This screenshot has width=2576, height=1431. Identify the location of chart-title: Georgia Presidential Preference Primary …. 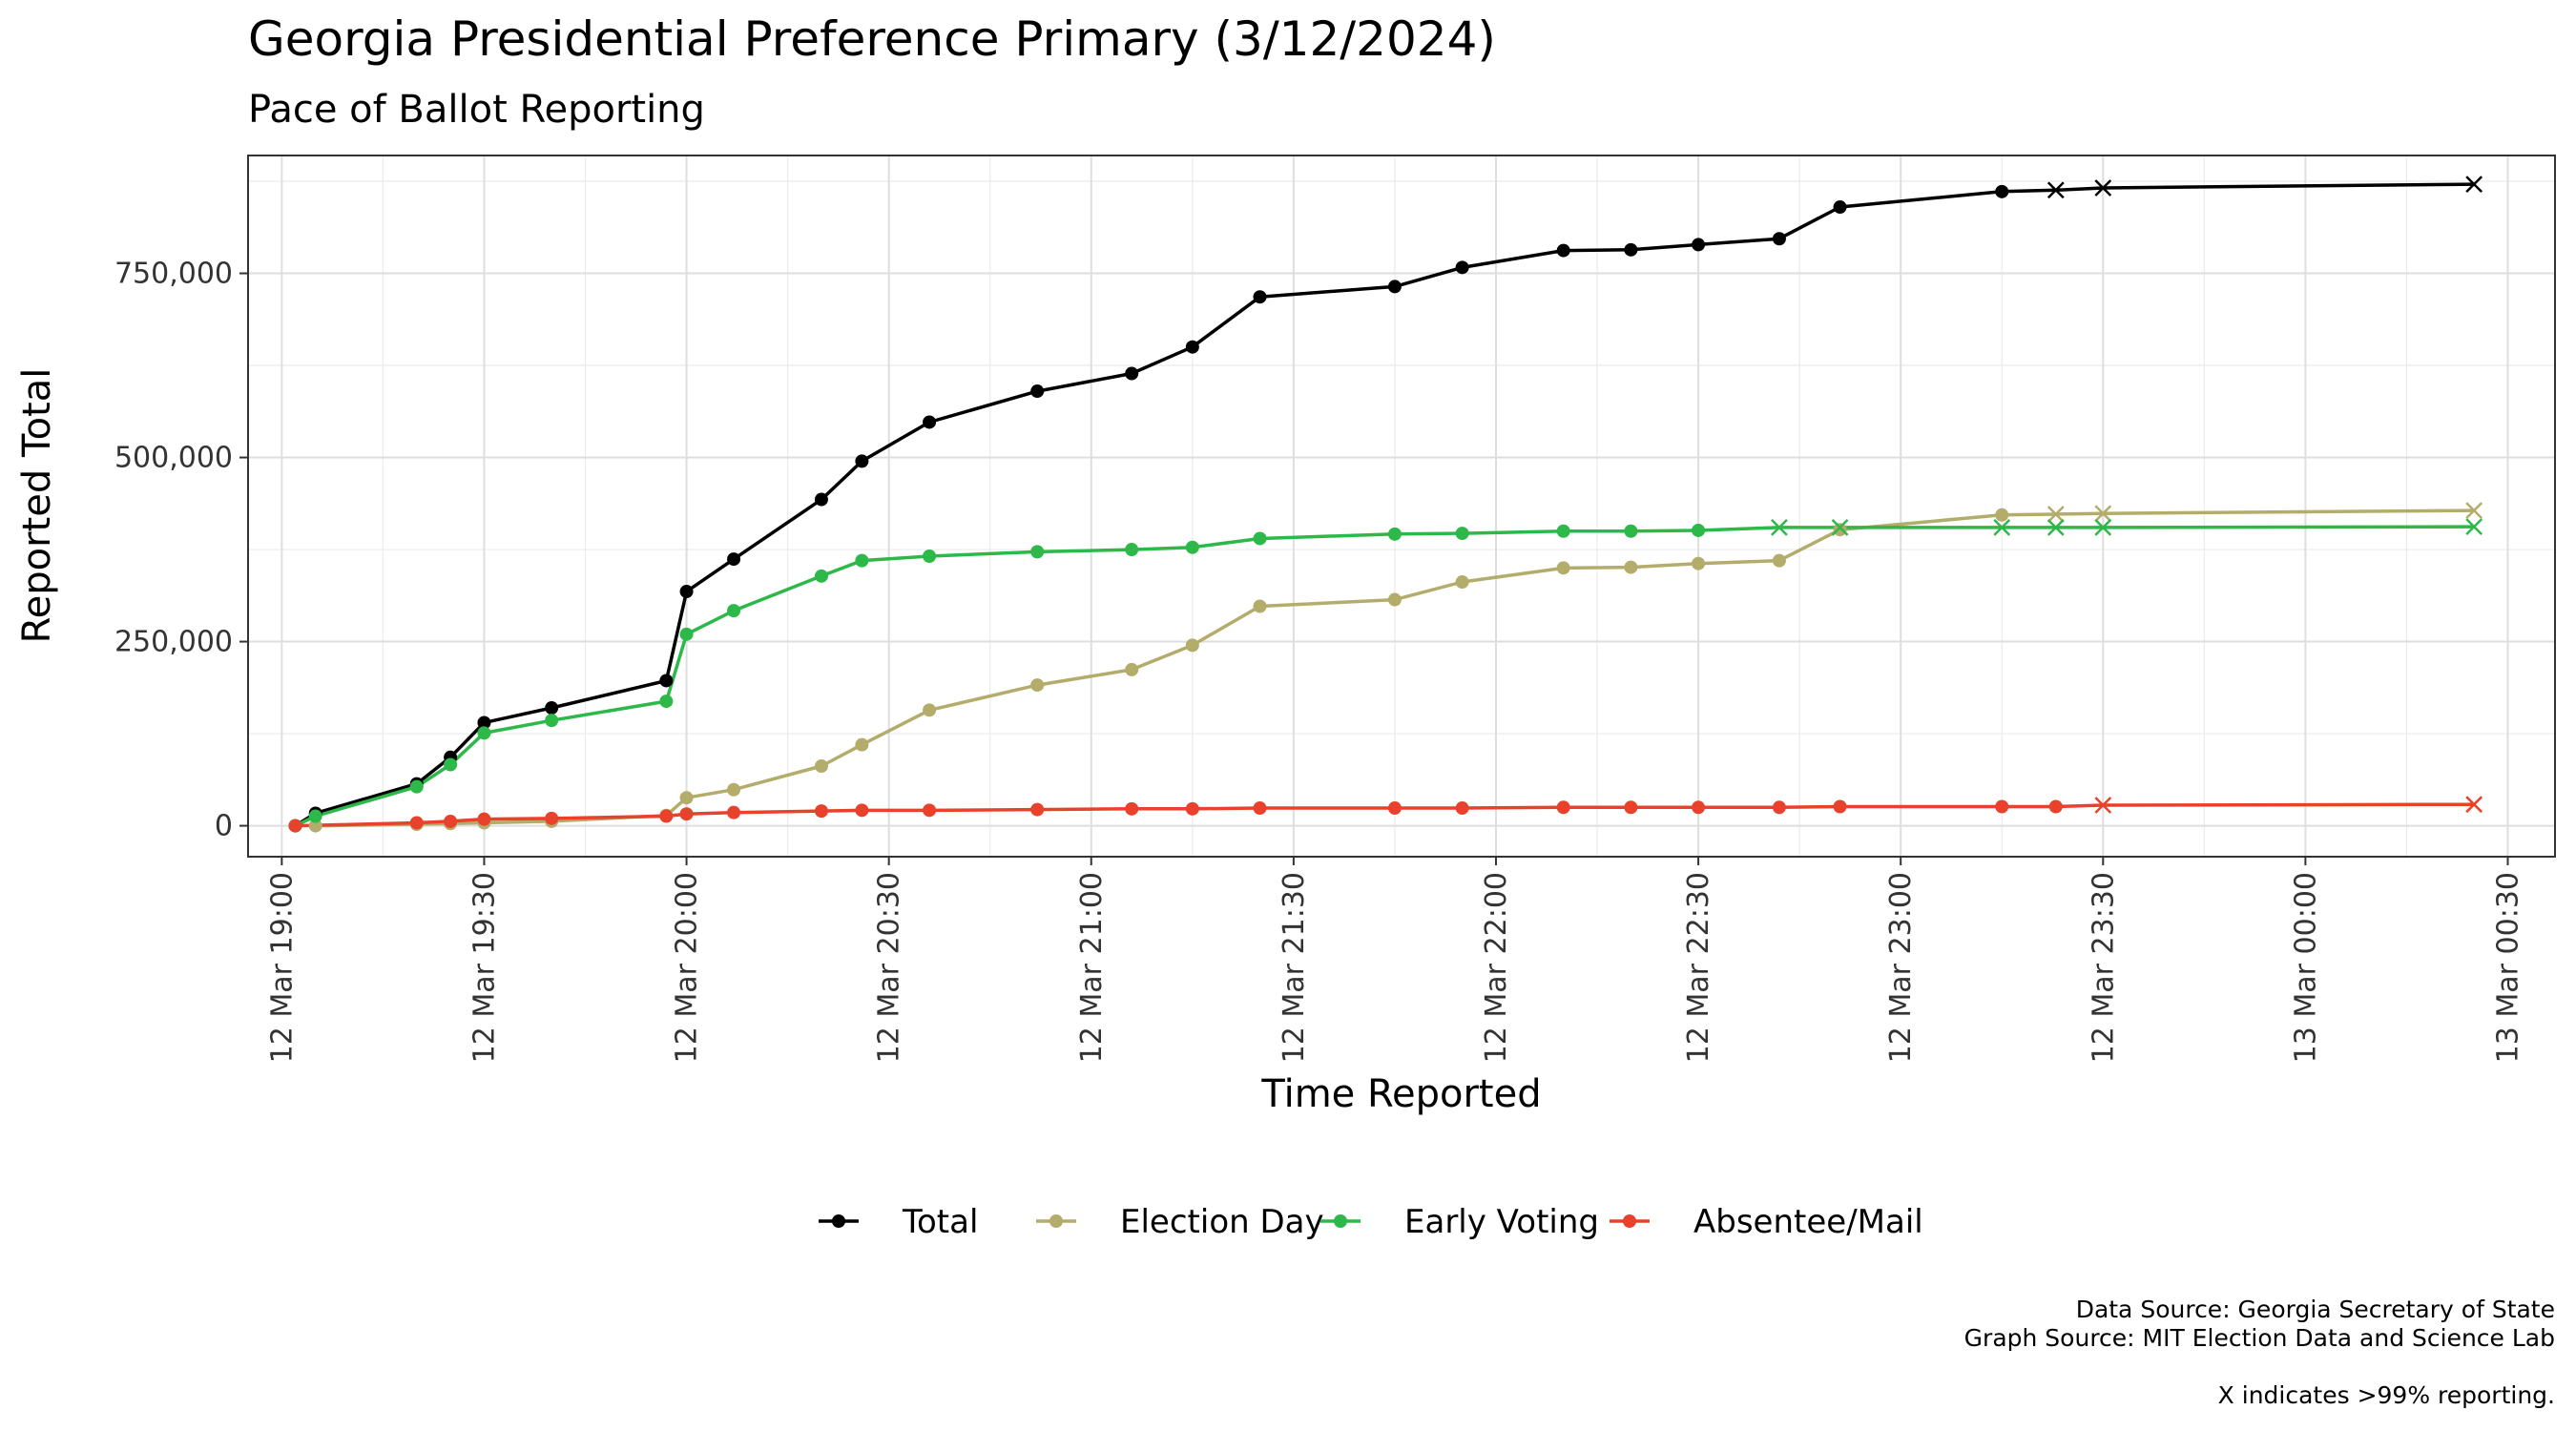
(872, 39).